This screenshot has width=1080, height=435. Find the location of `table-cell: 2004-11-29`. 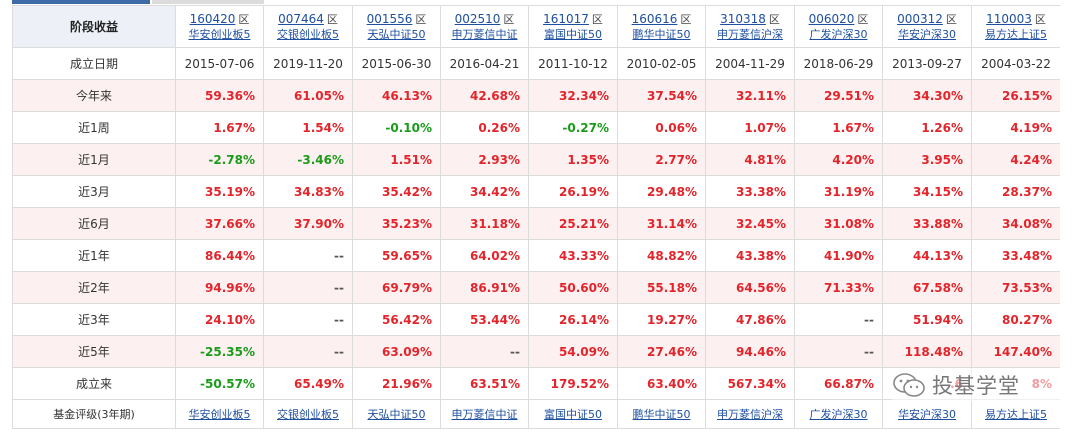

table-cell: 2004-11-29 is located at coordinates (750, 63).